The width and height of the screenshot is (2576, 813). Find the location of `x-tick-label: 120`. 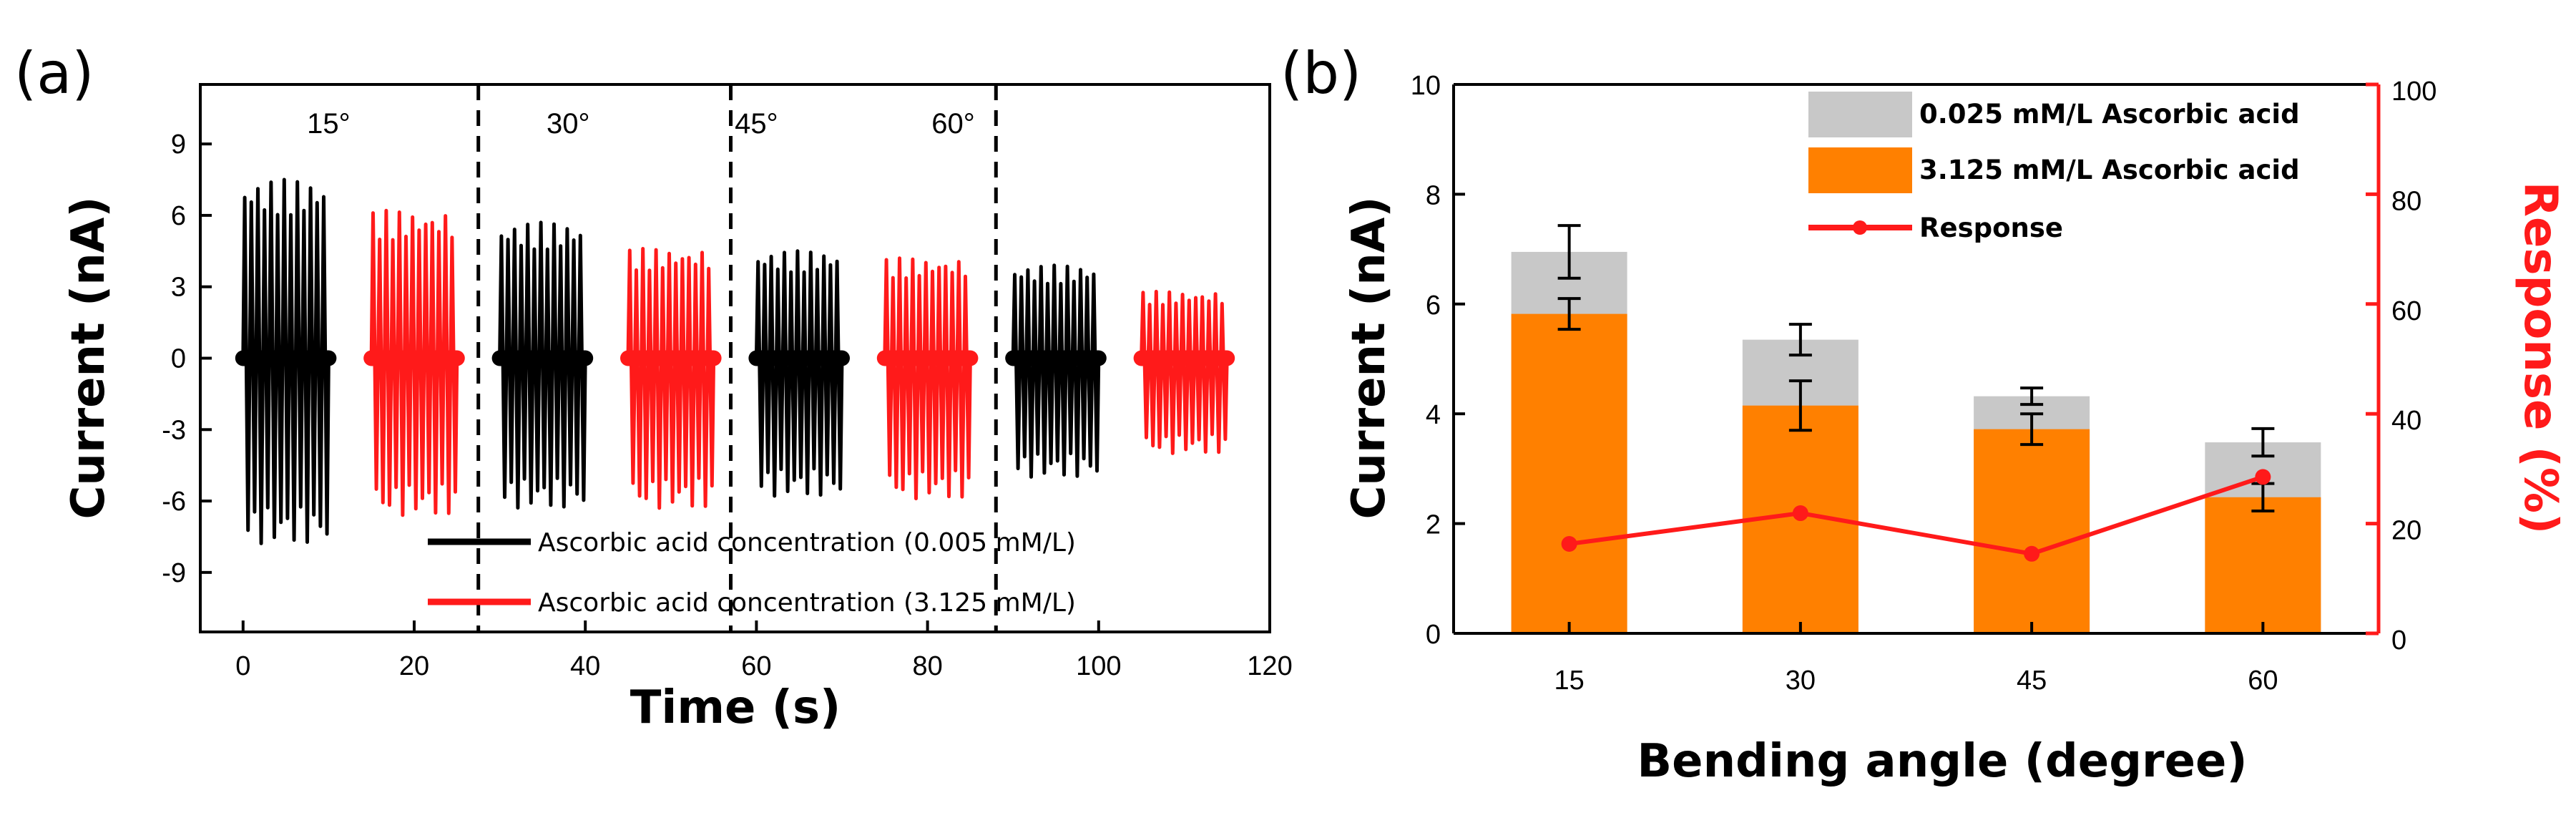

x-tick-label: 120 is located at coordinates (1269, 666).